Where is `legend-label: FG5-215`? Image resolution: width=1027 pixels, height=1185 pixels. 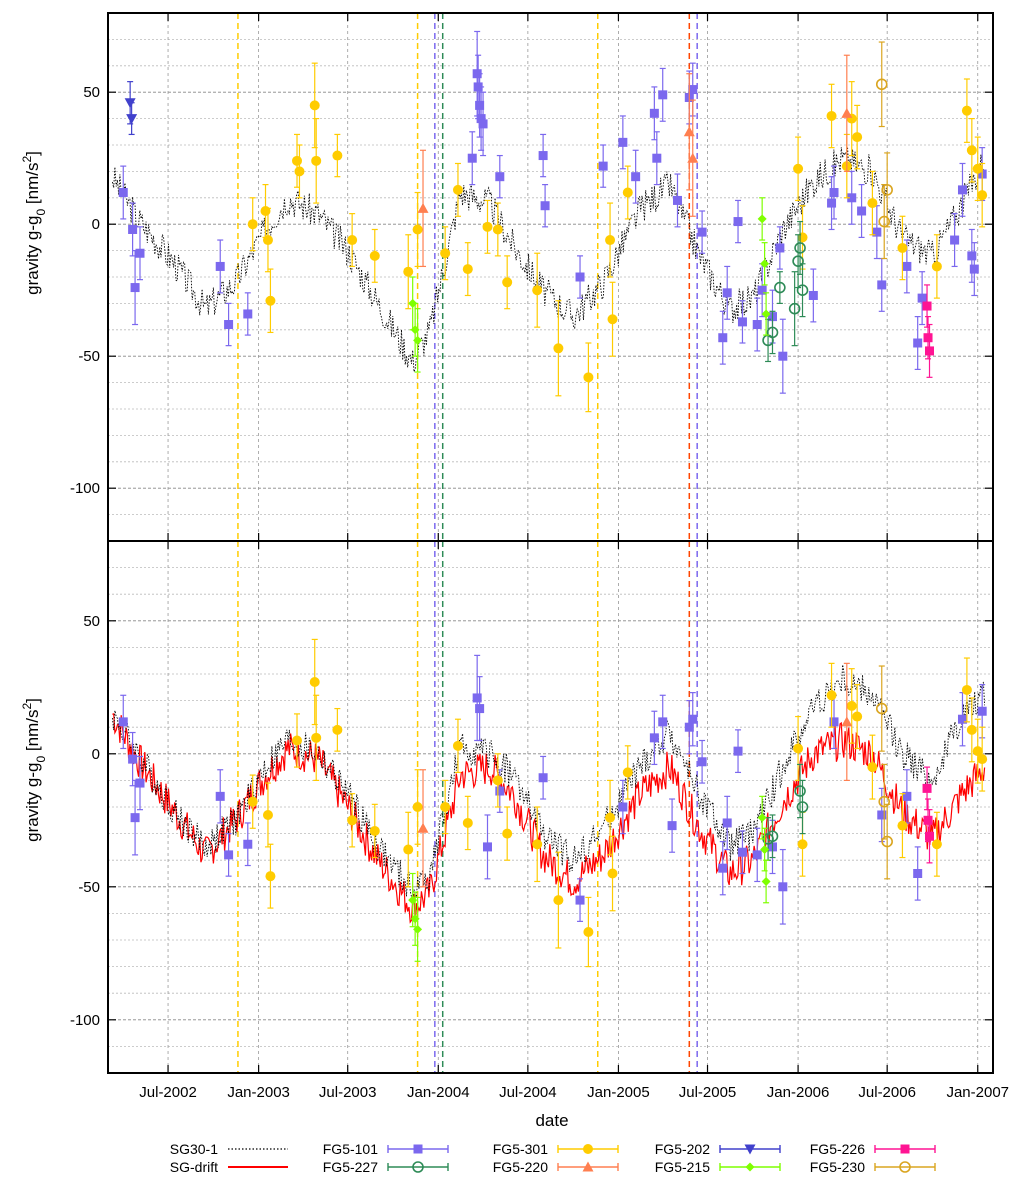
legend-label: FG5-215 is located at coordinates (682, 1167).